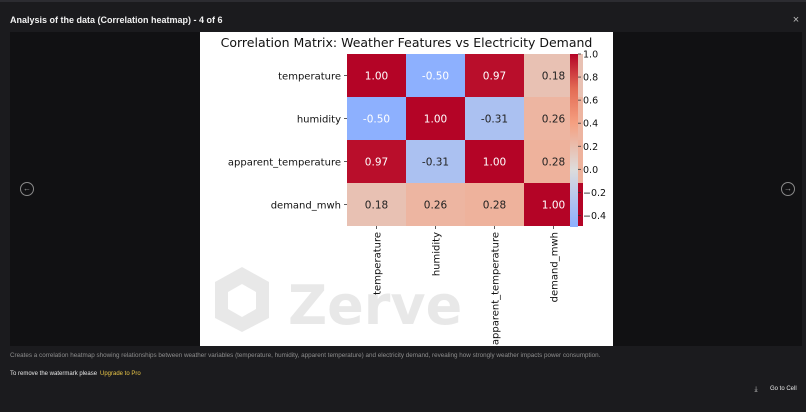 The height and width of the screenshot is (412, 806). What do you see at coordinates (306, 206) in the screenshot?
I see `row-label: demand_mwh` at bounding box center [306, 206].